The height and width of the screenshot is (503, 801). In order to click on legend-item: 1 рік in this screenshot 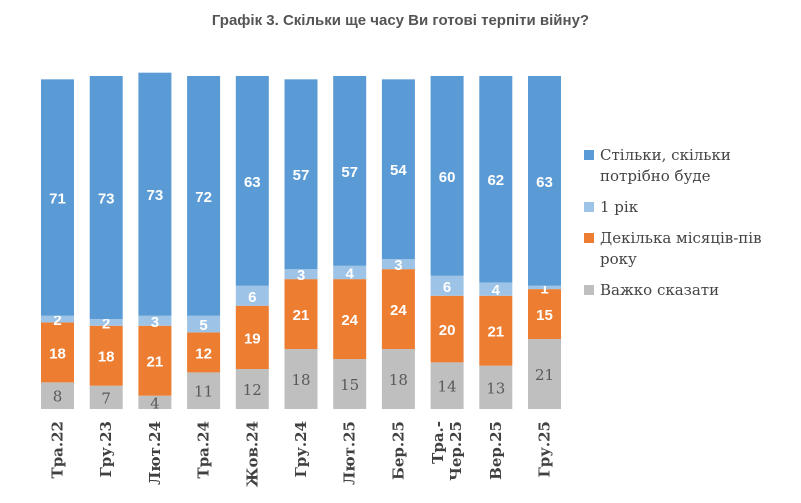, I will do `click(689, 207)`.